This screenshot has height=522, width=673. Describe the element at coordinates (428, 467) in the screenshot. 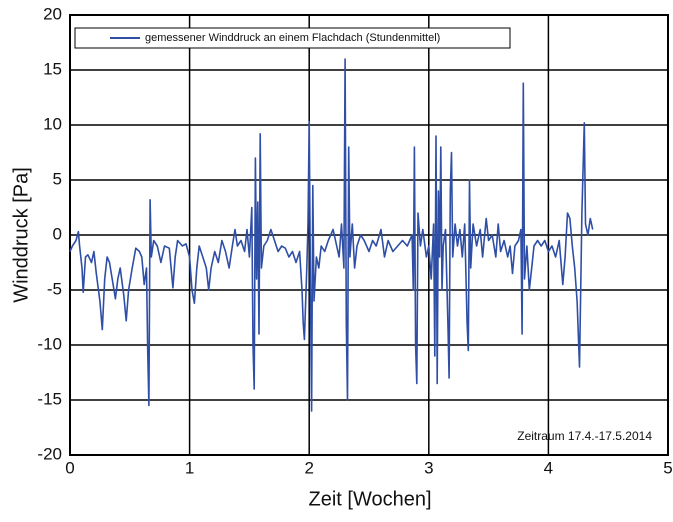

I see `x-tick-label: 3` at that location.